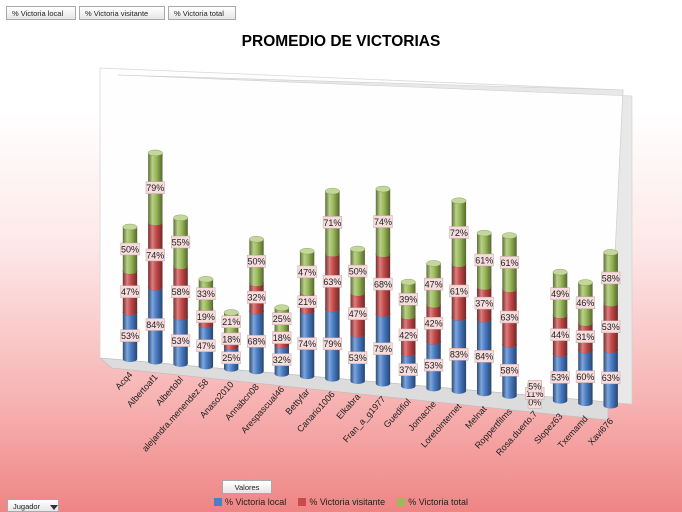  I want to click on field-button-total-label: % Victoria total, so click(199, 13).